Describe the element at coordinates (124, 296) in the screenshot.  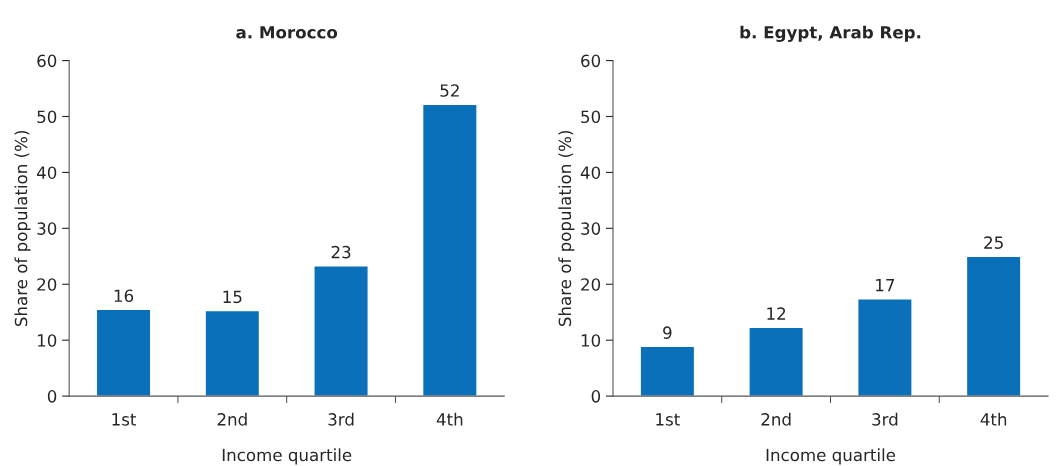
I see `data-label: 16` at that location.